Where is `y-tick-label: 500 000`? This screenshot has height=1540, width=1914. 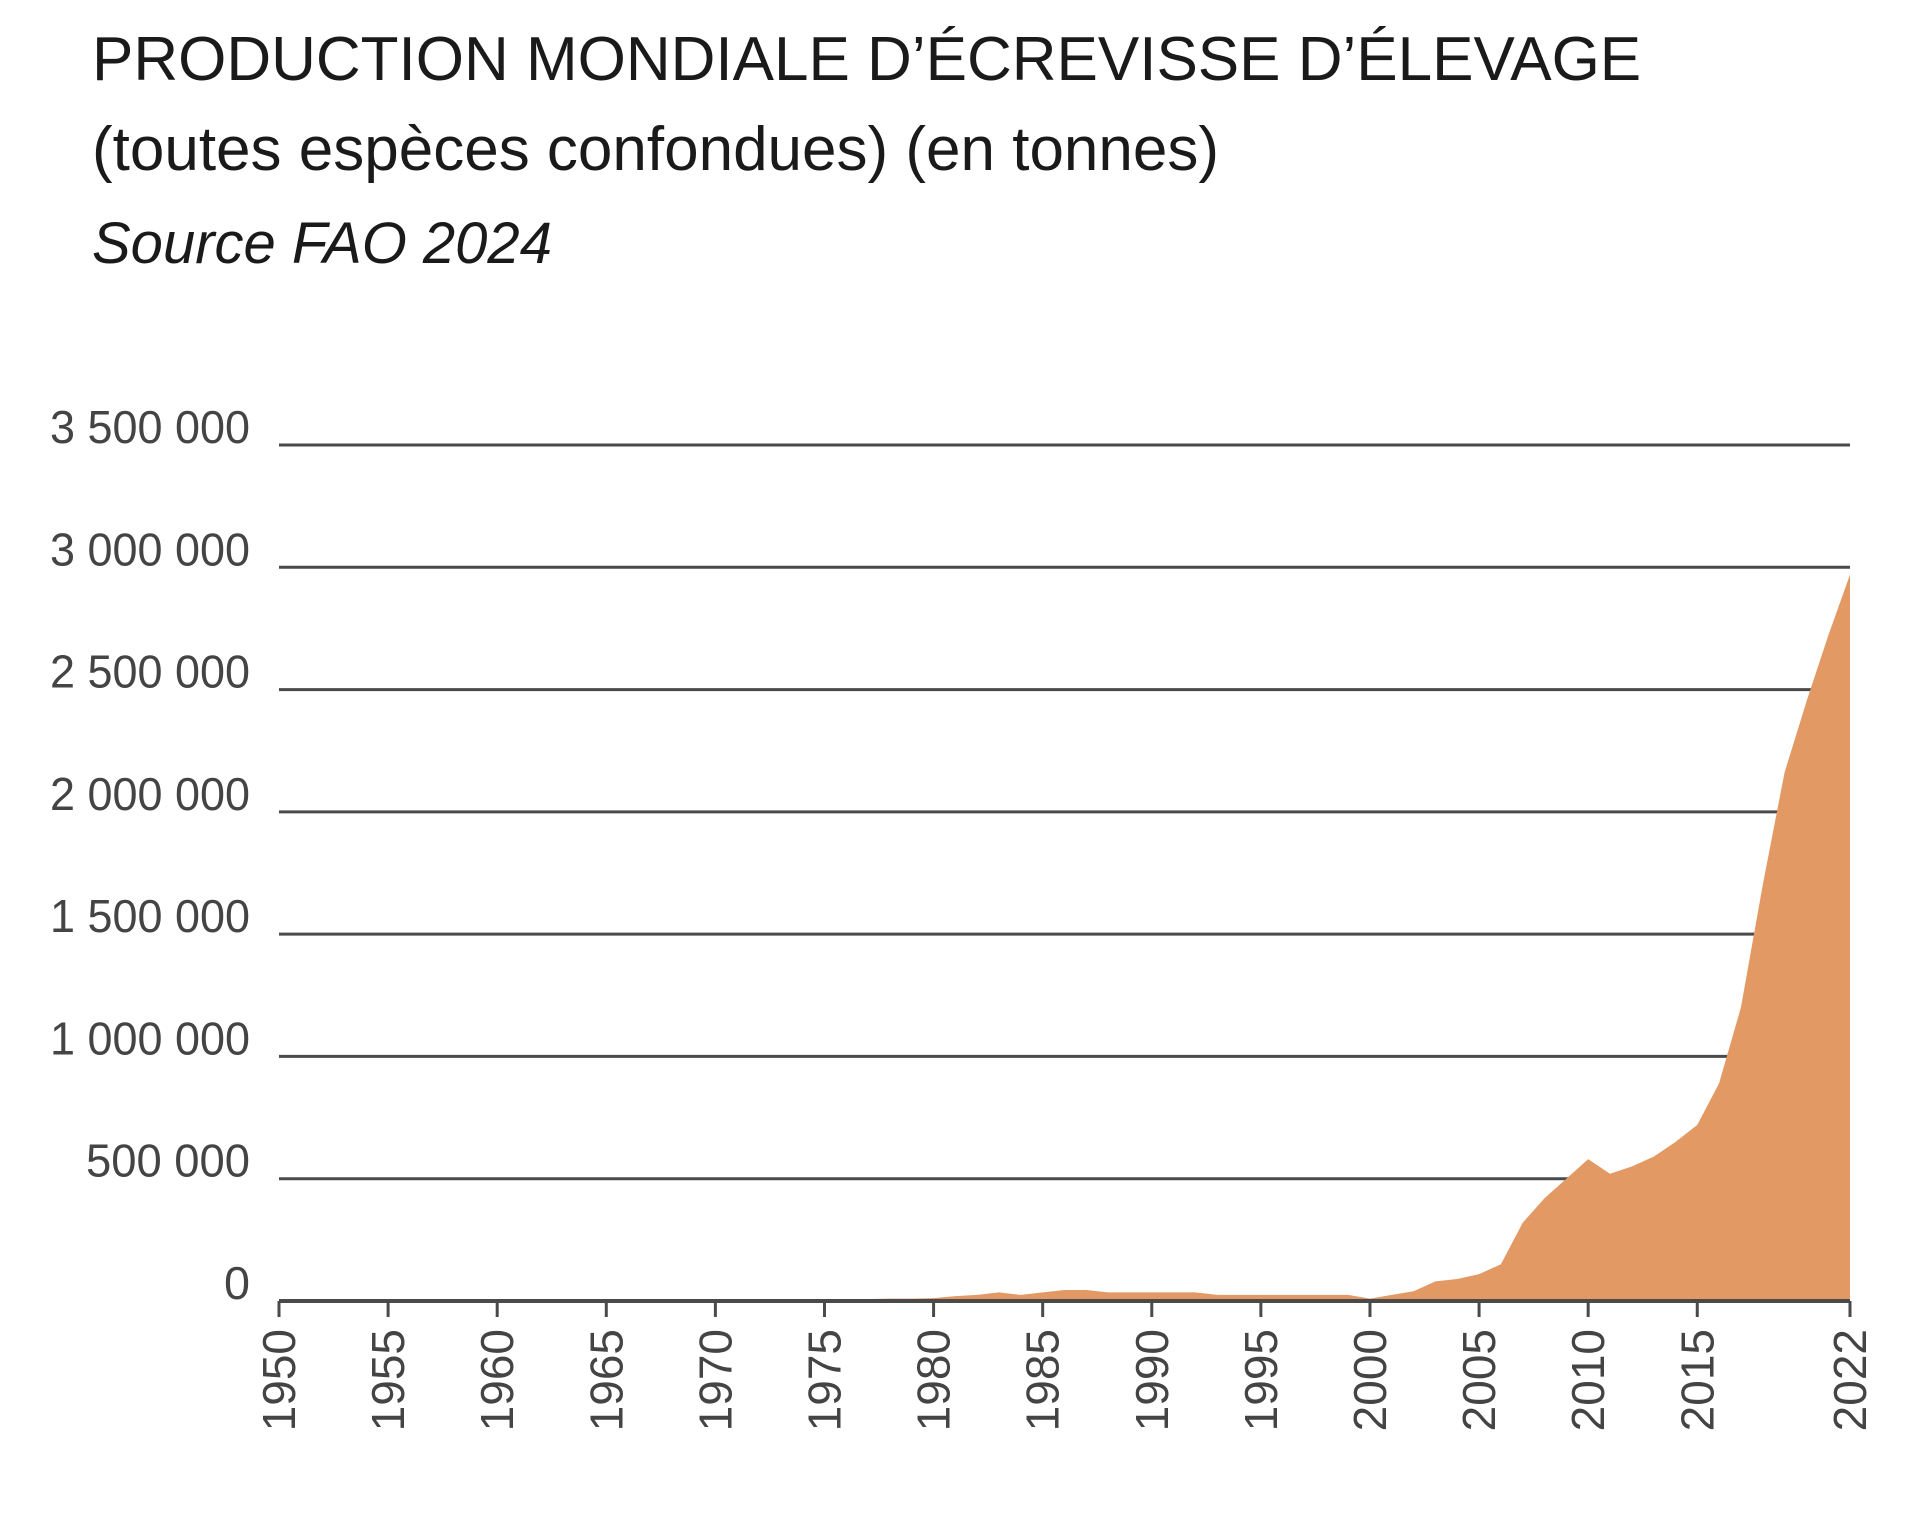
y-tick-label: 500 000 is located at coordinates (168, 1161).